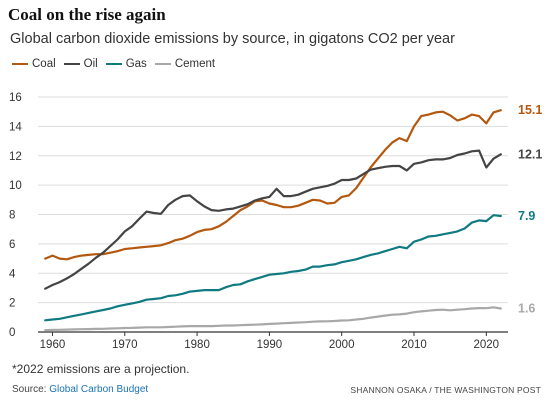  Describe the element at coordinates (113, 64) in the screenshot. I see `legend-swatch-gas` at that location.